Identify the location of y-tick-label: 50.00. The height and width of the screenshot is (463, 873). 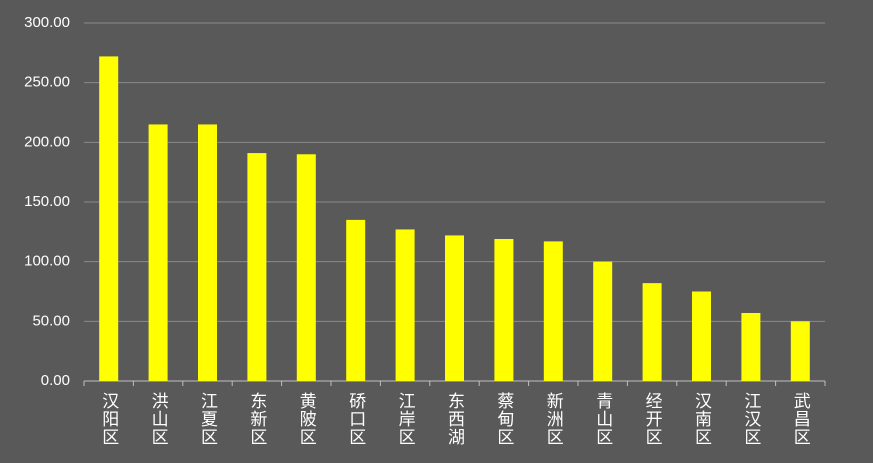
(51, 320).